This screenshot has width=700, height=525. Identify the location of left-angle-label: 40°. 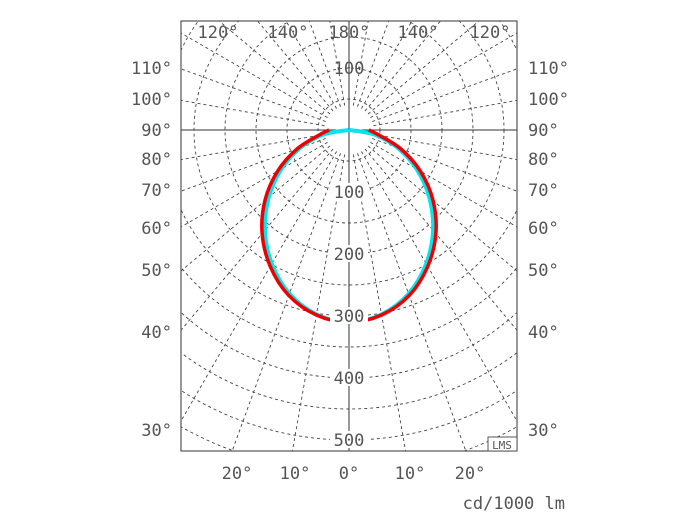
(156, 333).